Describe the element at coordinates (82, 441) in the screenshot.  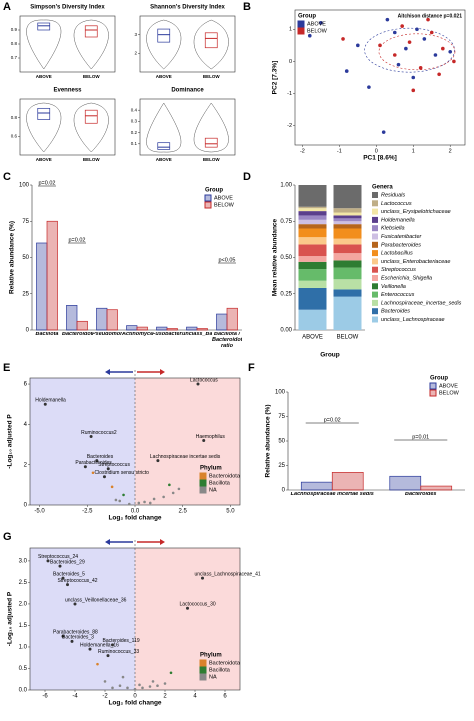
I see `down-region` at that location.